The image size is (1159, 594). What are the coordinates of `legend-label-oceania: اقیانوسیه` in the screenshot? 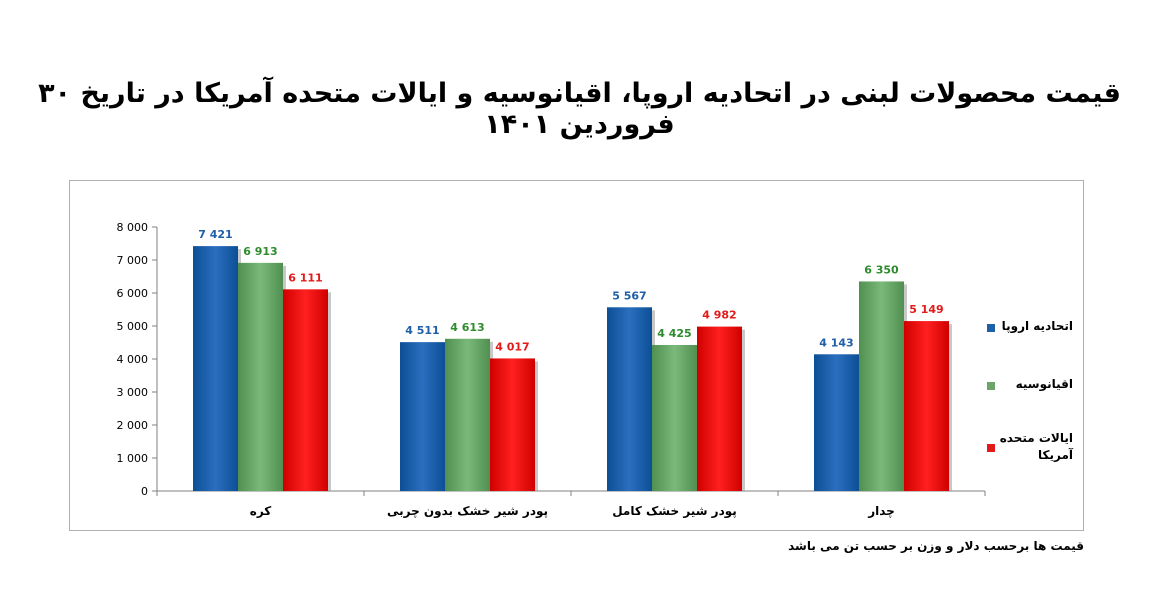 It's located at (1044, 384).